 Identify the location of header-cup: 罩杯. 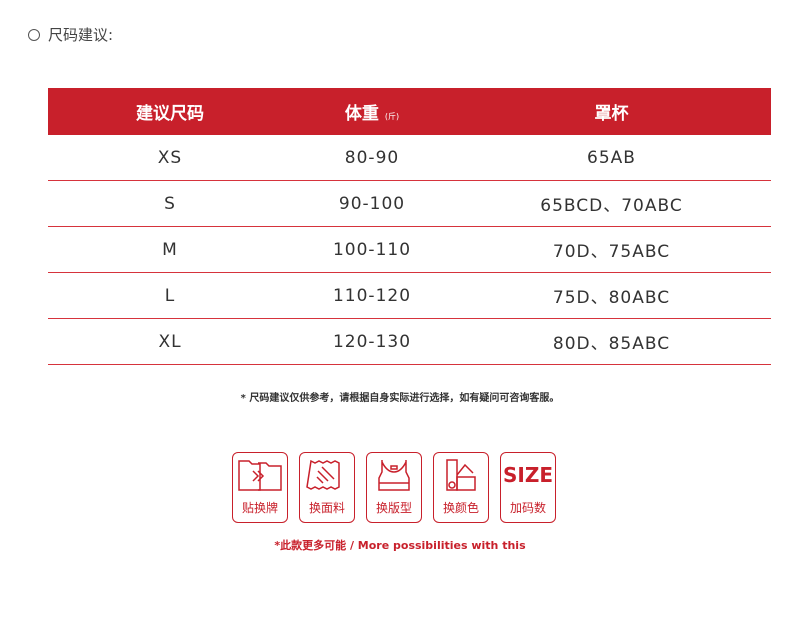
(611, 111).